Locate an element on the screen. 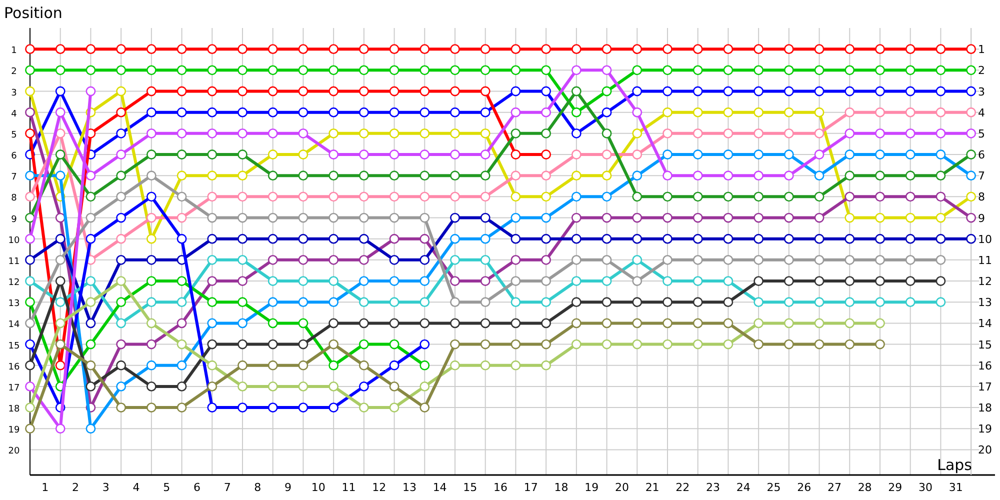 This screenshot has height=500, width=1000. y-tick-label: 18 is located at coordinates (14, 409).